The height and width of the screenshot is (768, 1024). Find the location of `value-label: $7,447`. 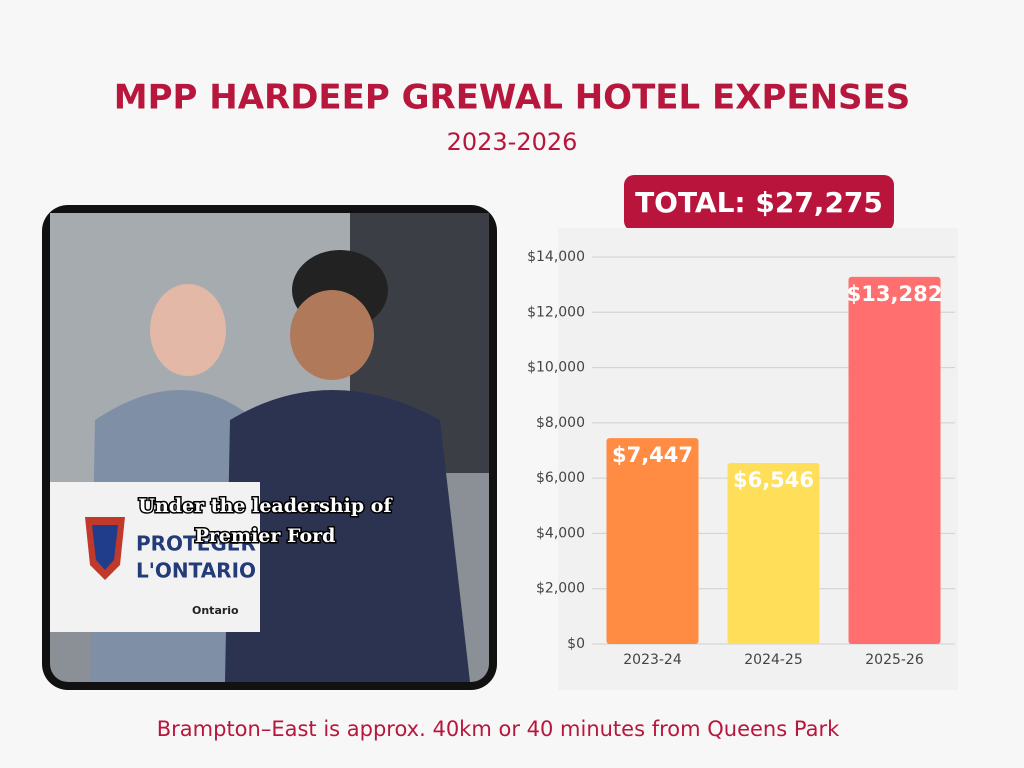

value-label: $7,447 is located at coordinates (652, 455).